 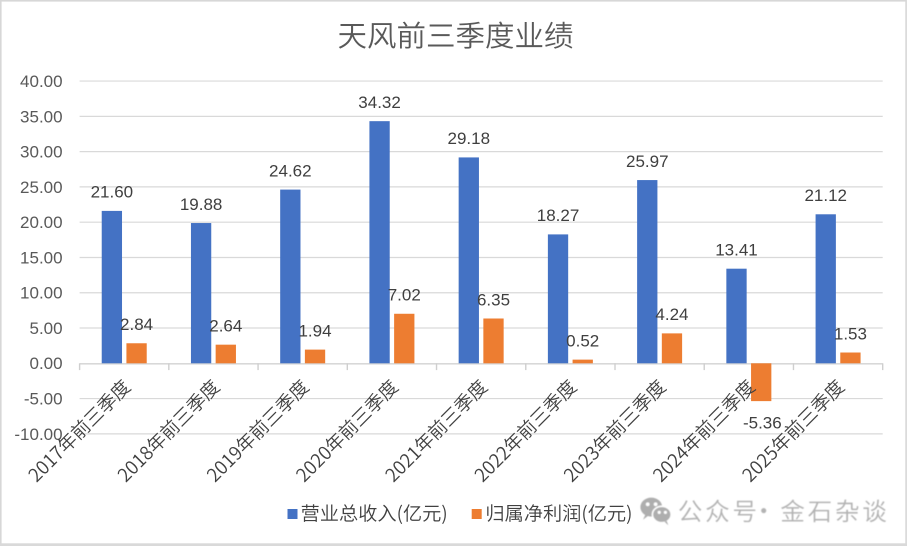 What do you see at coordinates (493, 299) in the screenshot?
I see `svg-text: 6.35` at bounding box center [493, 299].